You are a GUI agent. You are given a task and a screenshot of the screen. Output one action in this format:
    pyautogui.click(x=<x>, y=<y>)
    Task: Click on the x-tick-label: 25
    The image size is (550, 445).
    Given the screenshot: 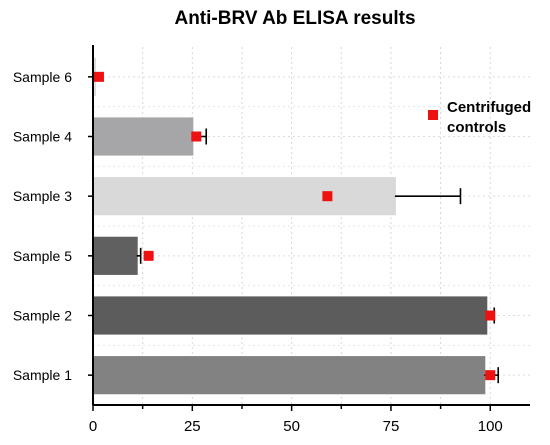 What is the action you would take?
    pyautogui.click(x=192, y=426)
    